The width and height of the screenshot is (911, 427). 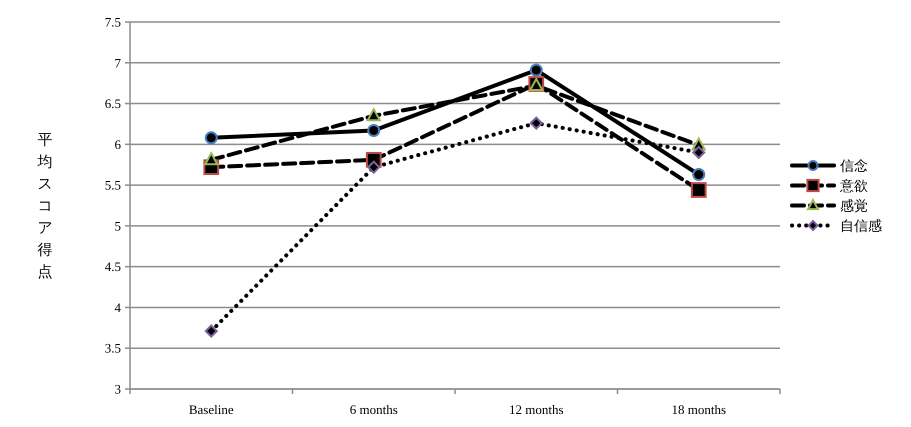 What do you see at coordinates (112, 22) in the screenshot?
I see `y-tick-label: 7.5` at bounding box center [112, 22].